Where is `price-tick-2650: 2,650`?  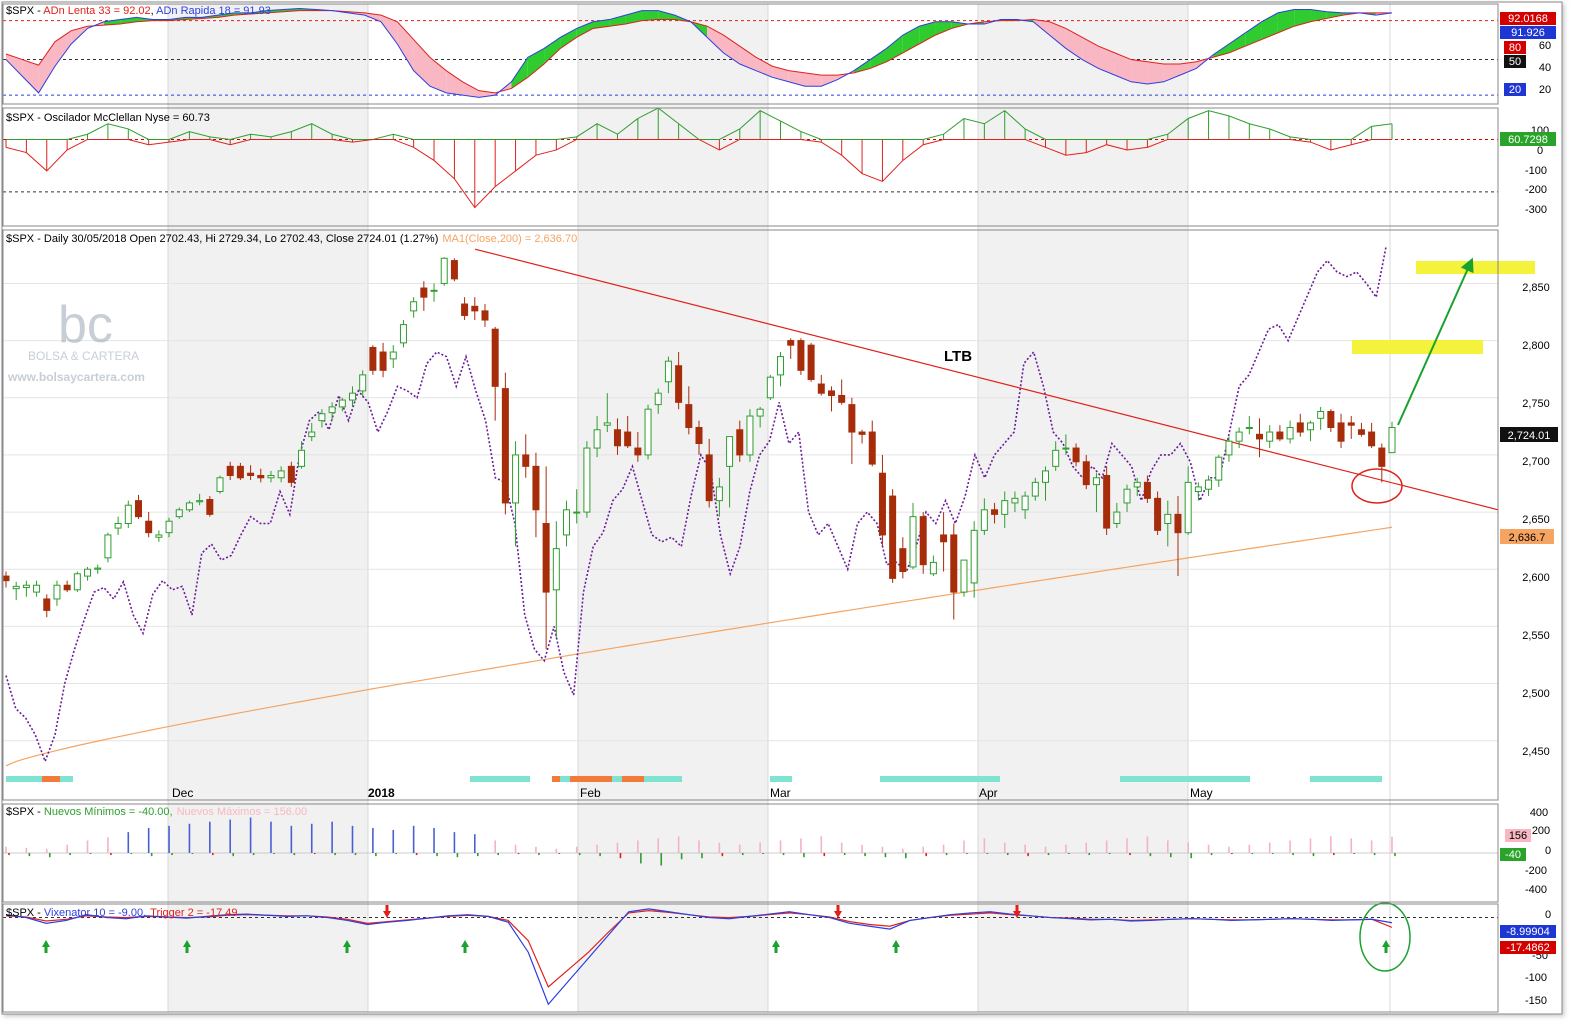
price-tick-2650: 2,650 is located at coordinates (1536, 520).